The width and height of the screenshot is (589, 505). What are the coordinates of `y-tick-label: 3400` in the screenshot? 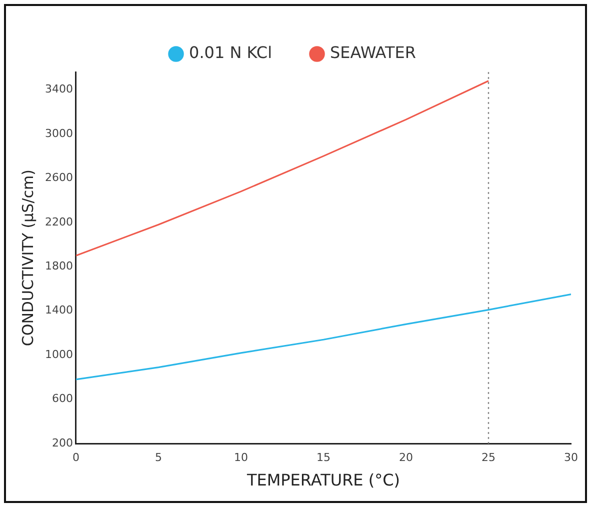 It's located at (58, 89).